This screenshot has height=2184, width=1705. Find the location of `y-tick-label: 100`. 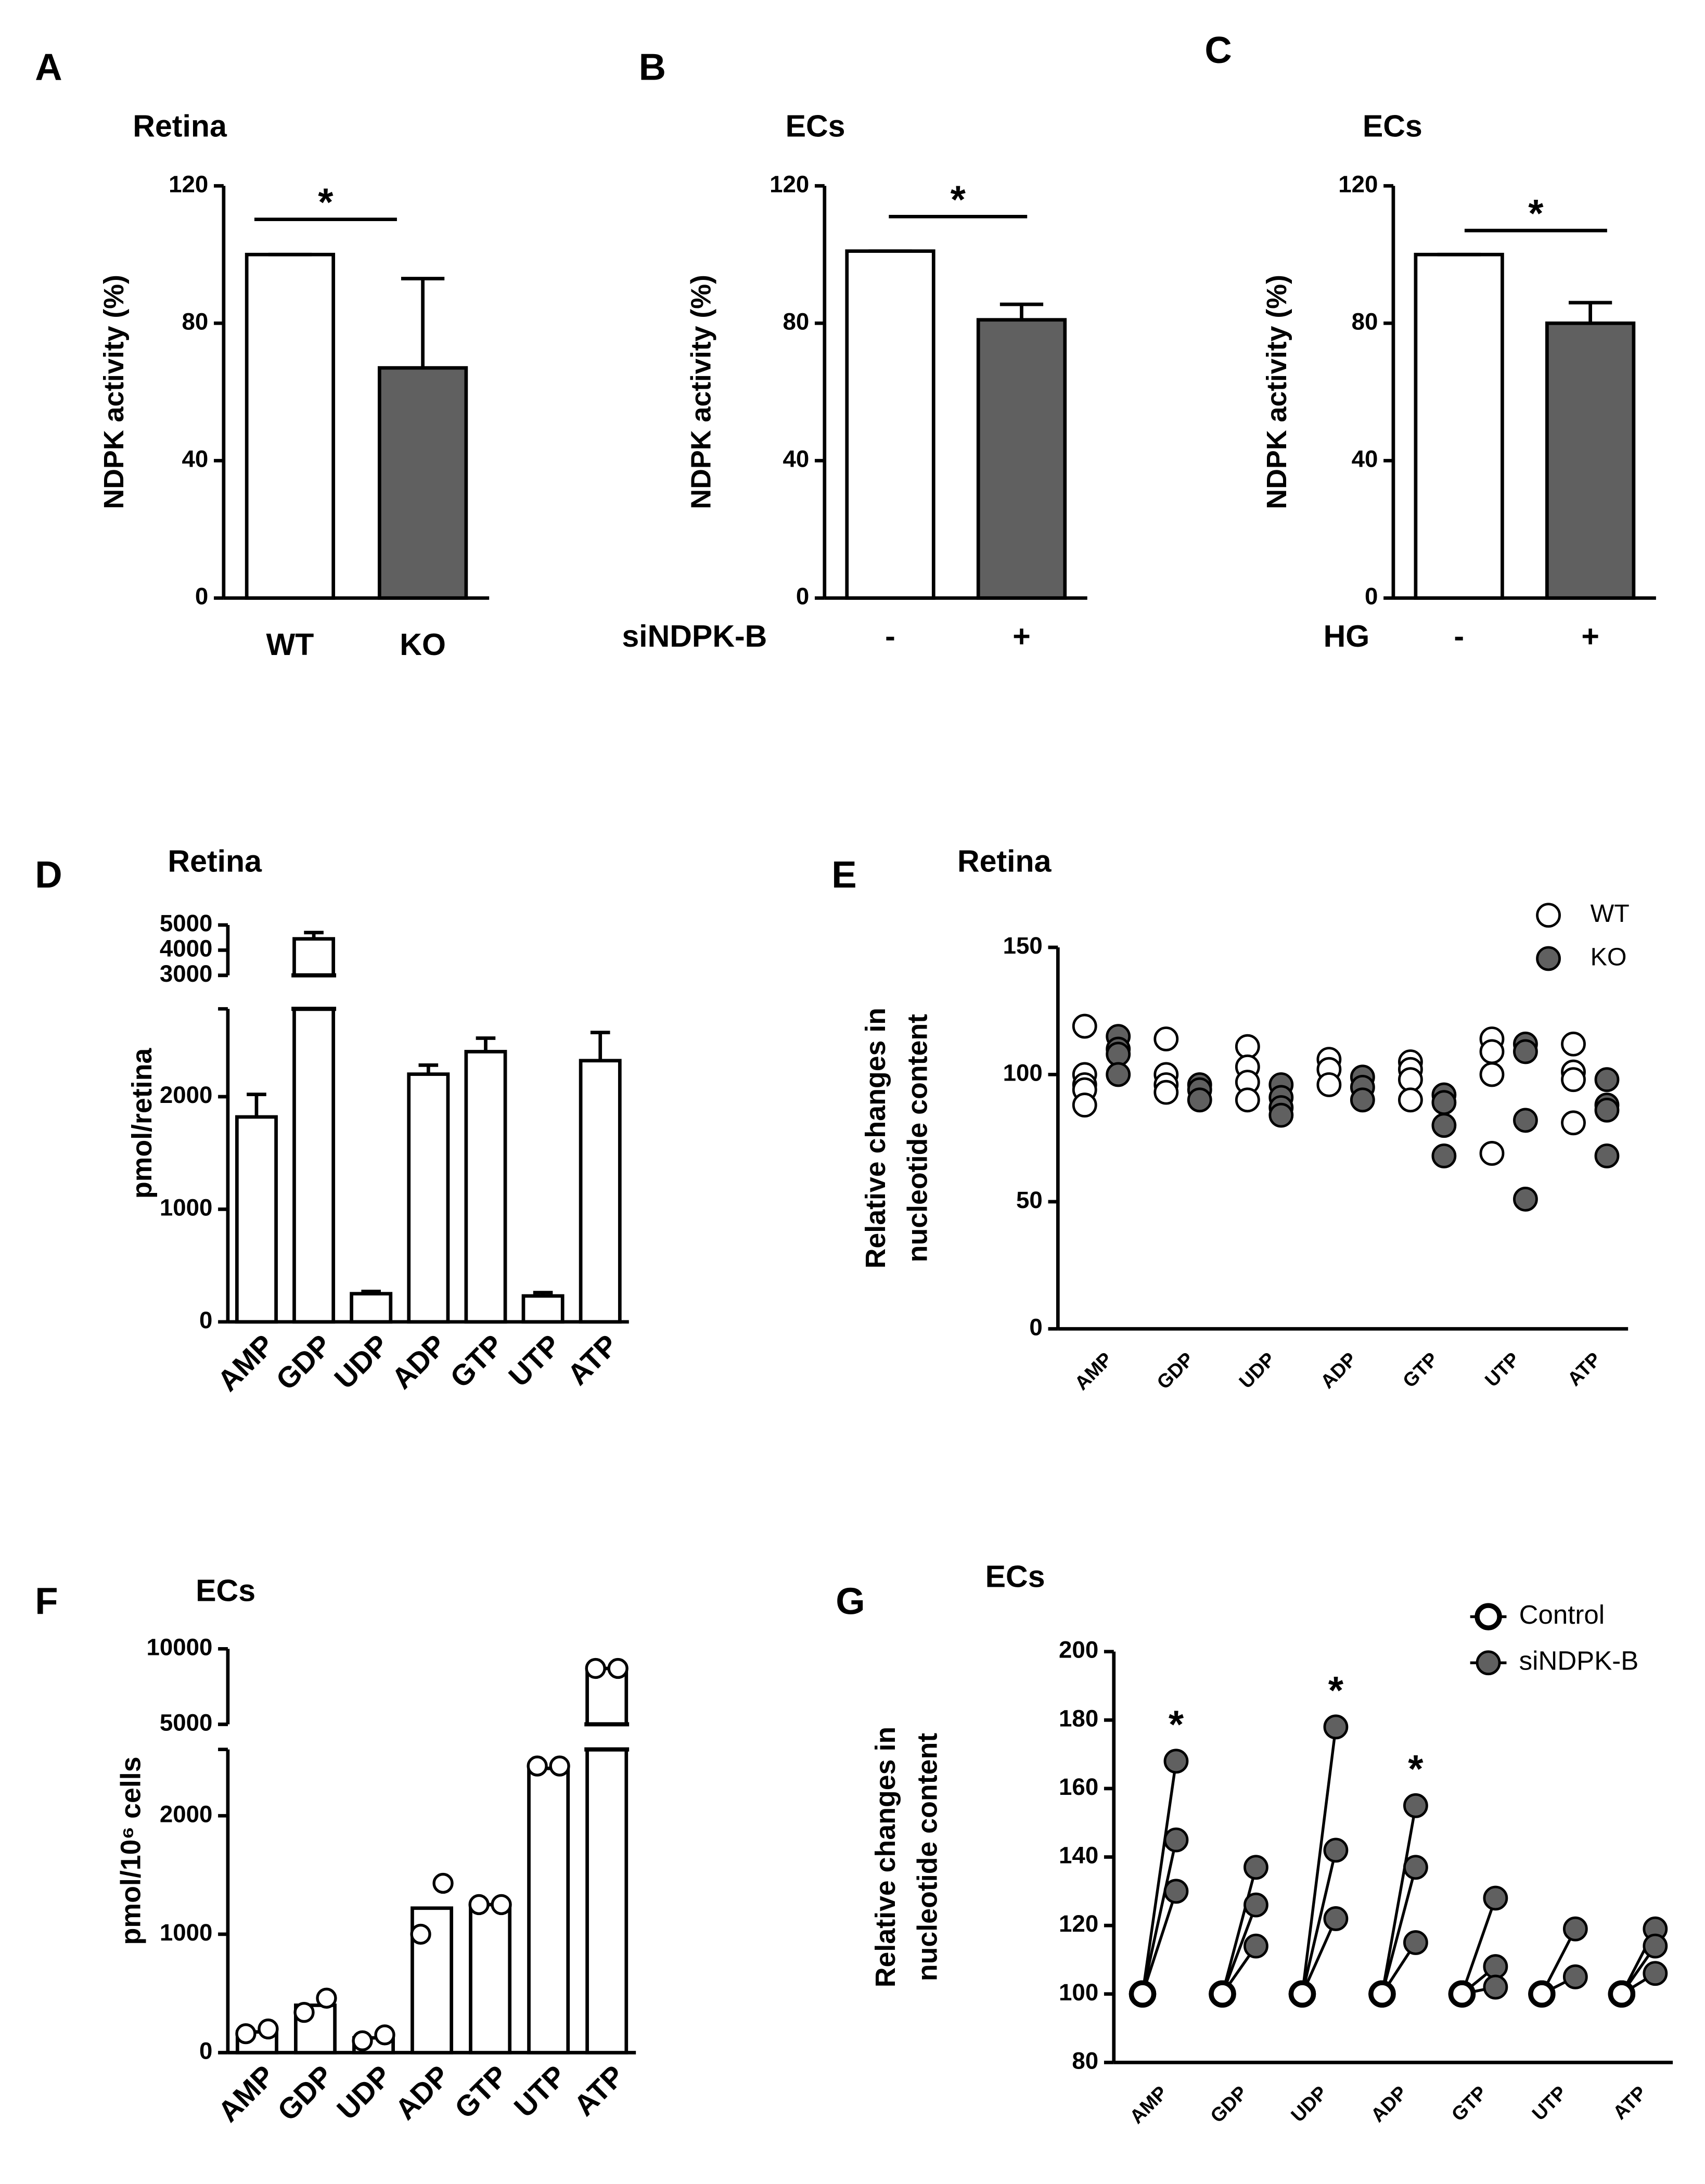

y-tick-label: 100 is located at coordinates (1078, 1992).